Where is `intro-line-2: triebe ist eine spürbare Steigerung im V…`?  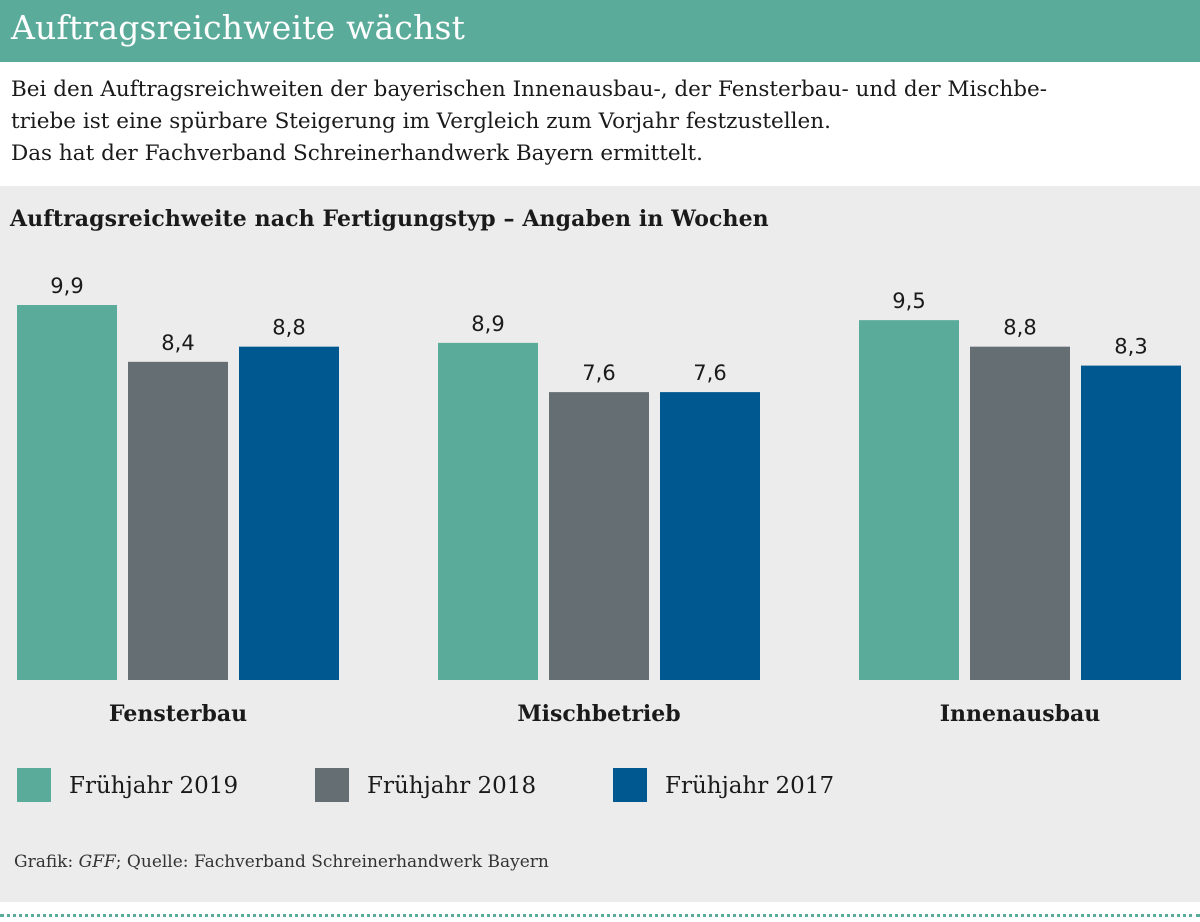
intro-line-2: triebe ist eine spürbare Steigerung im V… is located at coordinates (421, 121).